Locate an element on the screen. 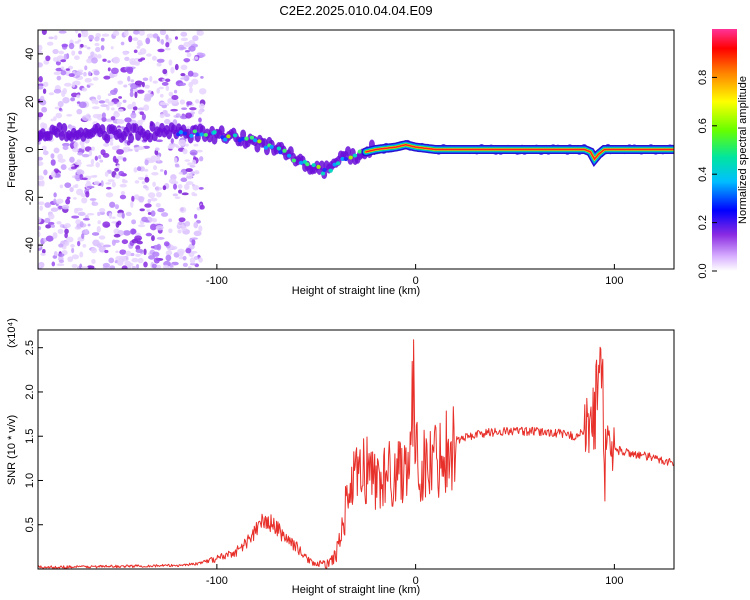 The width and height of the screenshot is (750, 600). colorbar-tick-label: 0.4 is located at coordinates (703, 174).